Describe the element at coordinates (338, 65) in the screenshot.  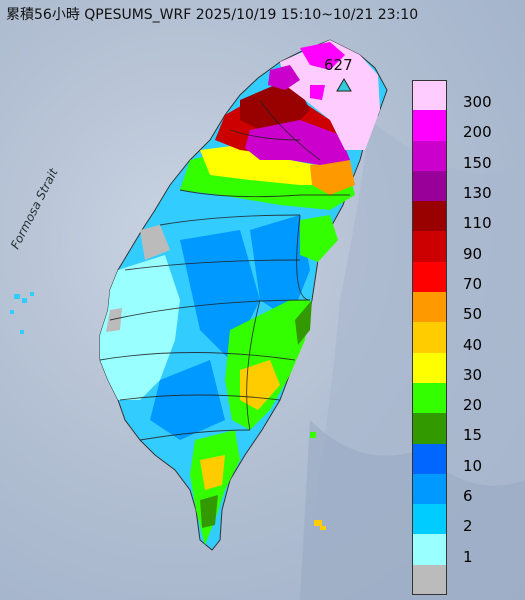
I see `max-rainfall-value: 627` at that location.